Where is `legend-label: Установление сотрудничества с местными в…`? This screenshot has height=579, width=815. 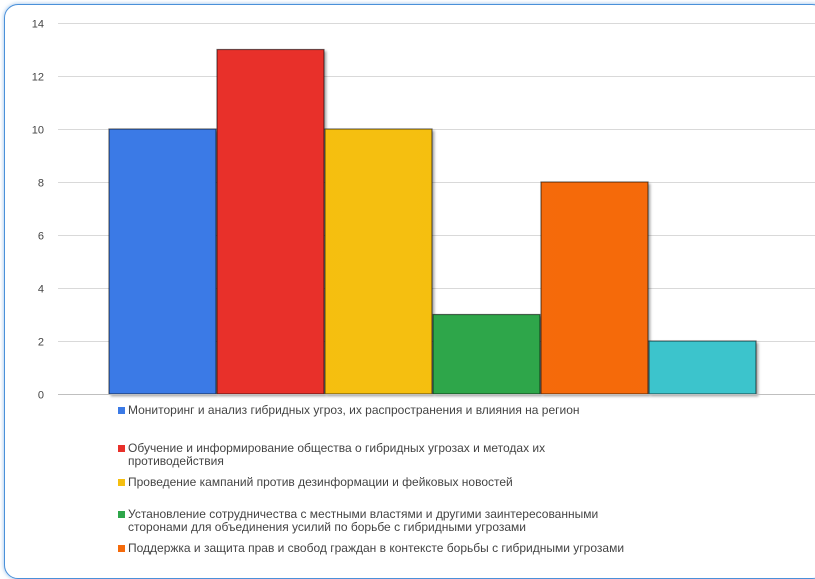 legend-label: Установление сотрудничества с местными в… is located at coordinates (363, 521).